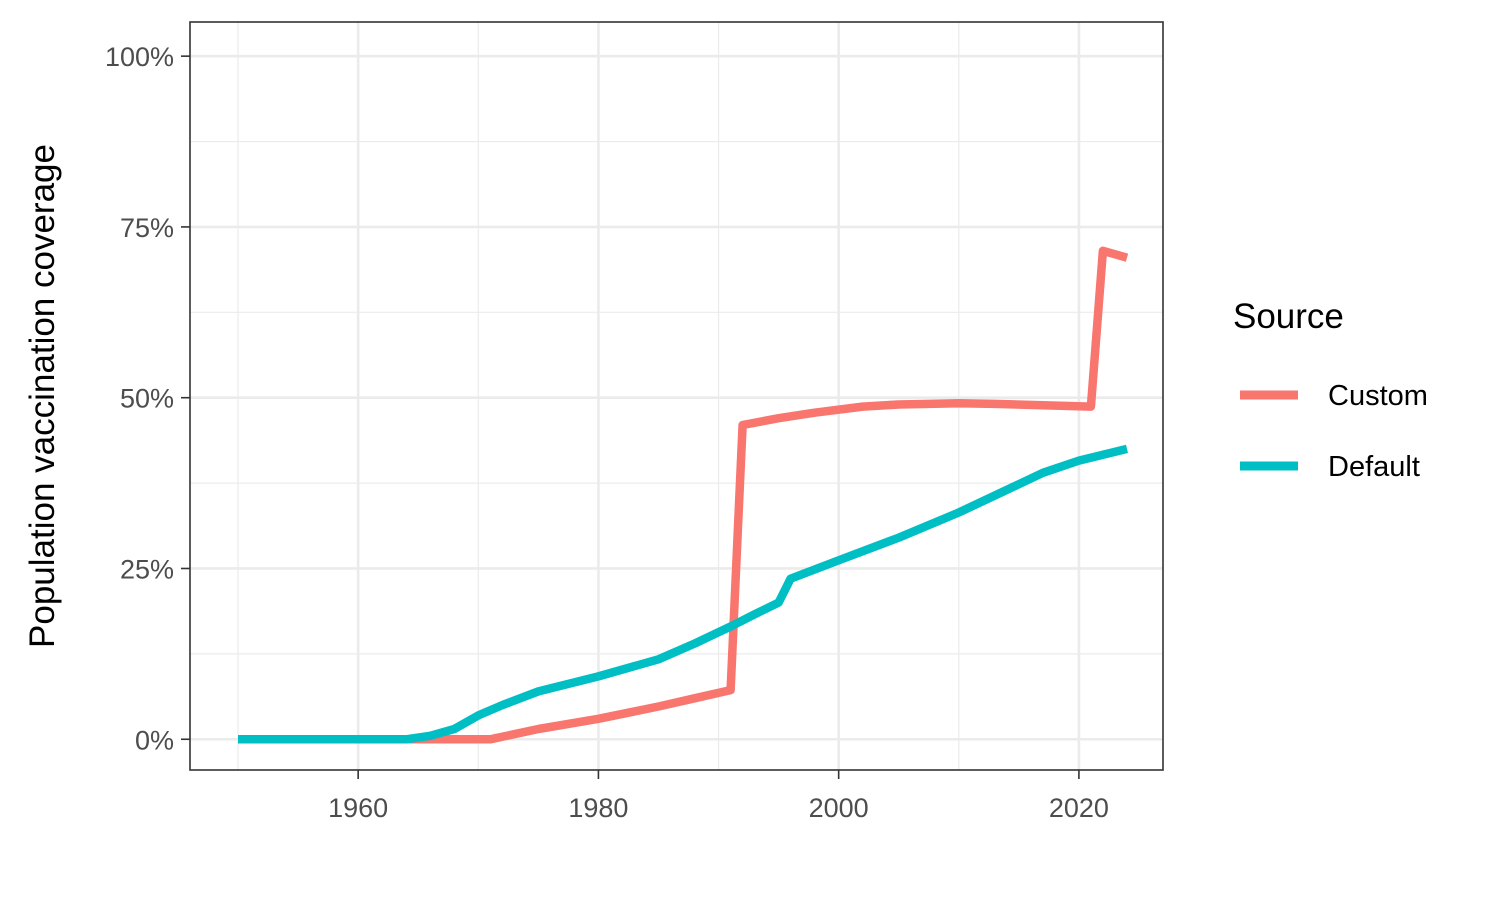 This screenshot has height=900, width=1500. I want to click on y-axis: 0% 25% 50% 75% 100%, so click(147, 398).